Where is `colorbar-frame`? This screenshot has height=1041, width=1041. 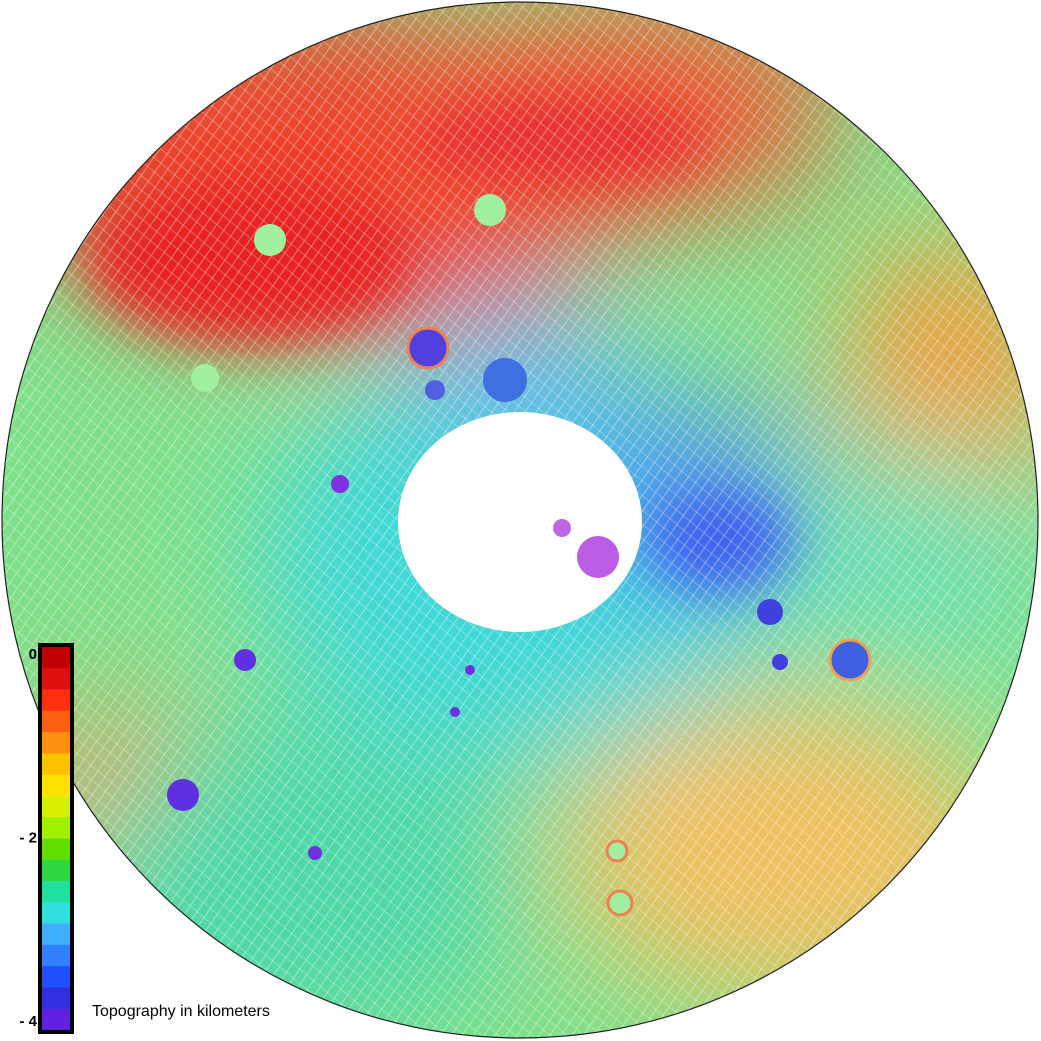 colorbar-frame is located at coordinates (56, 838).